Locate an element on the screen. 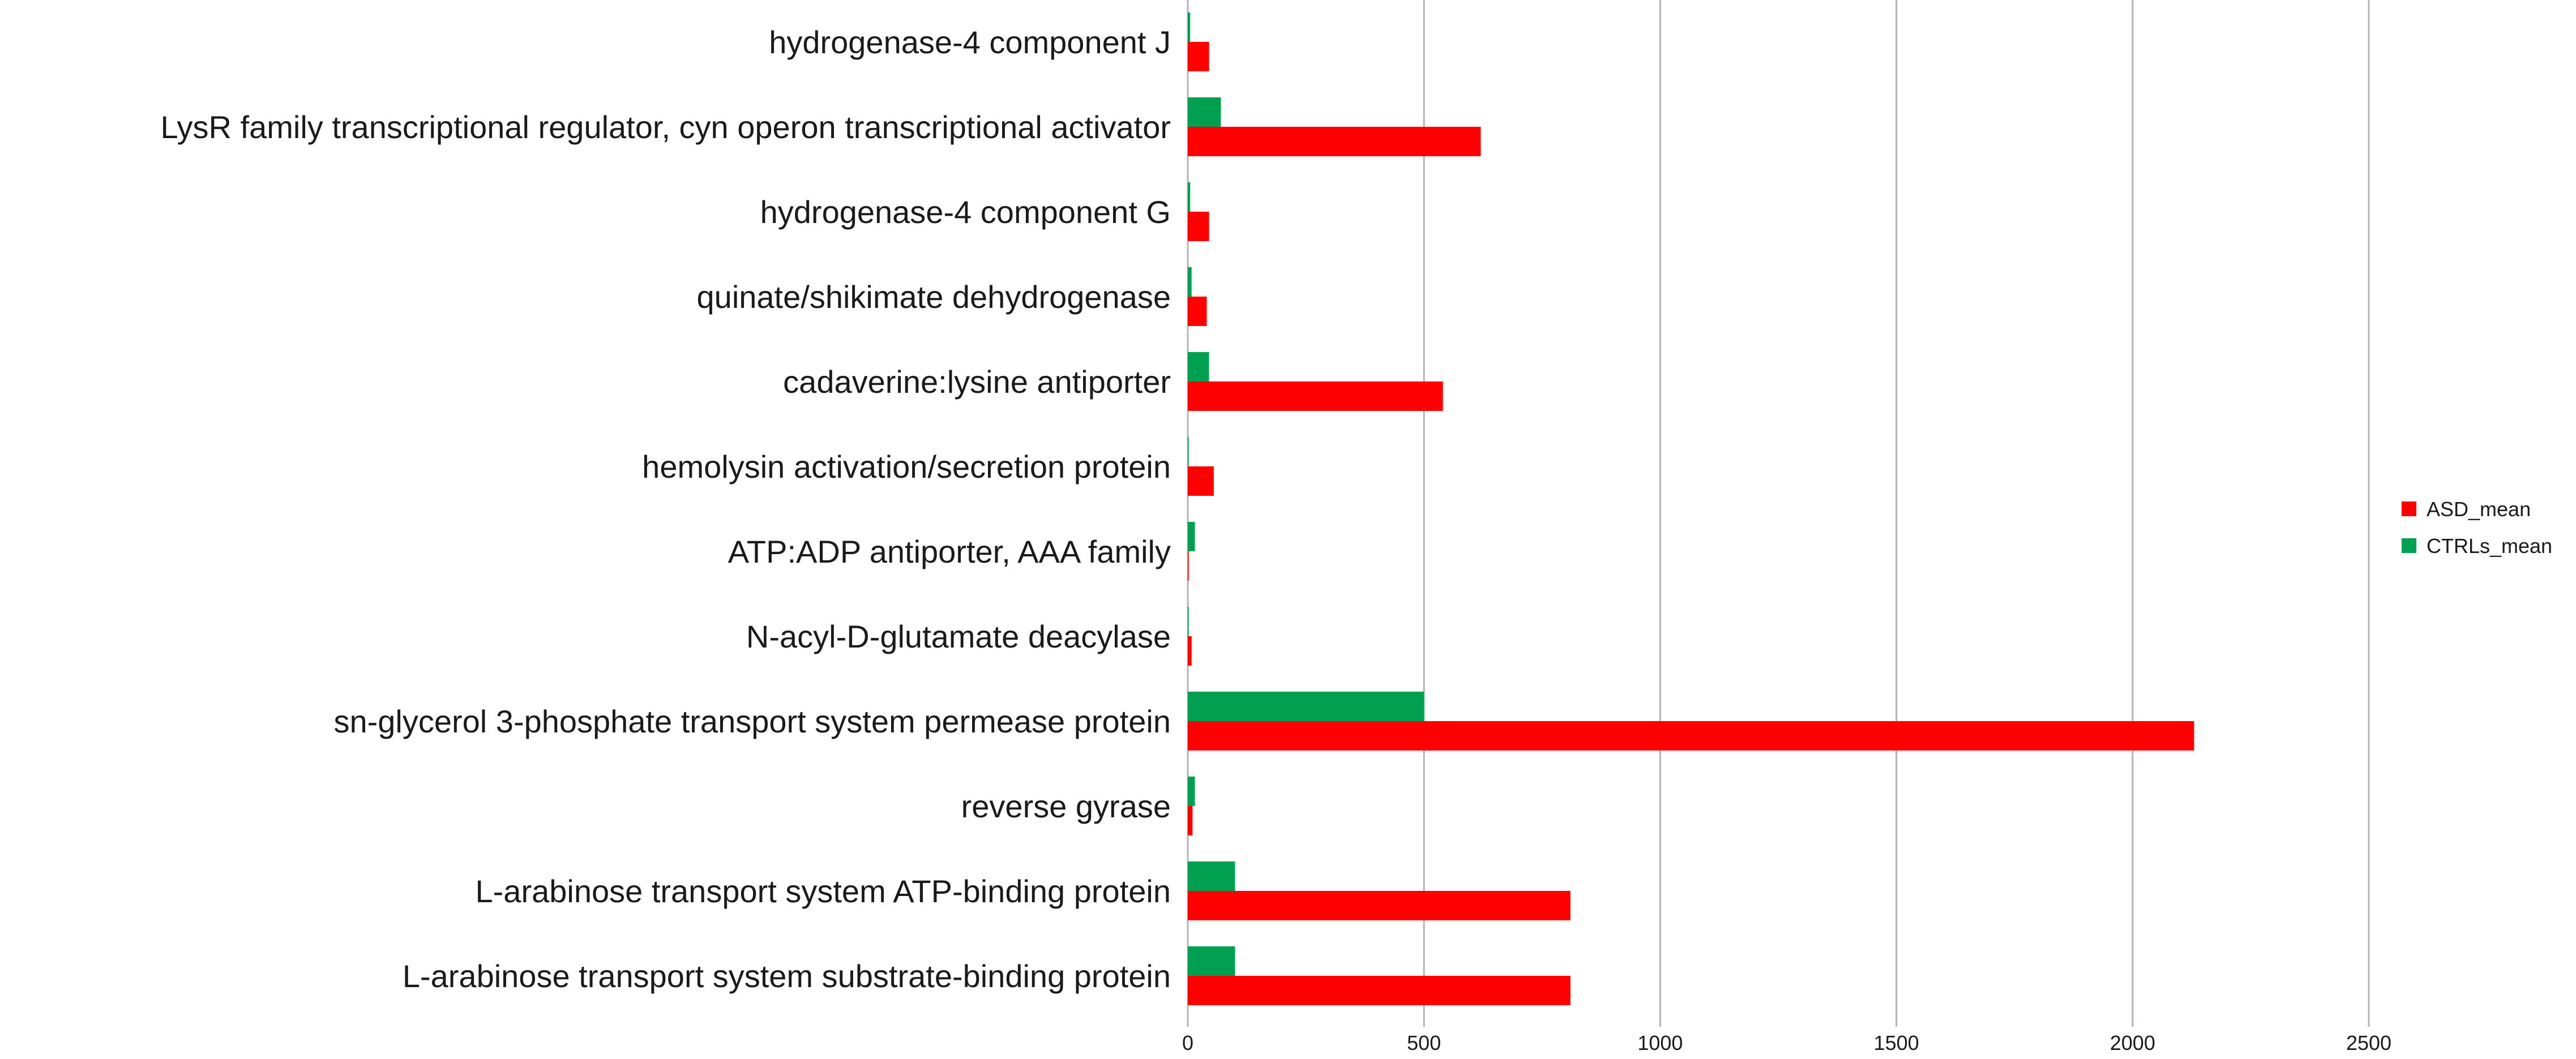 This screenshot has width=2576, height=1059. category-label: quinate/shikimate dehydrogenase is located at coordinates (934, 297).